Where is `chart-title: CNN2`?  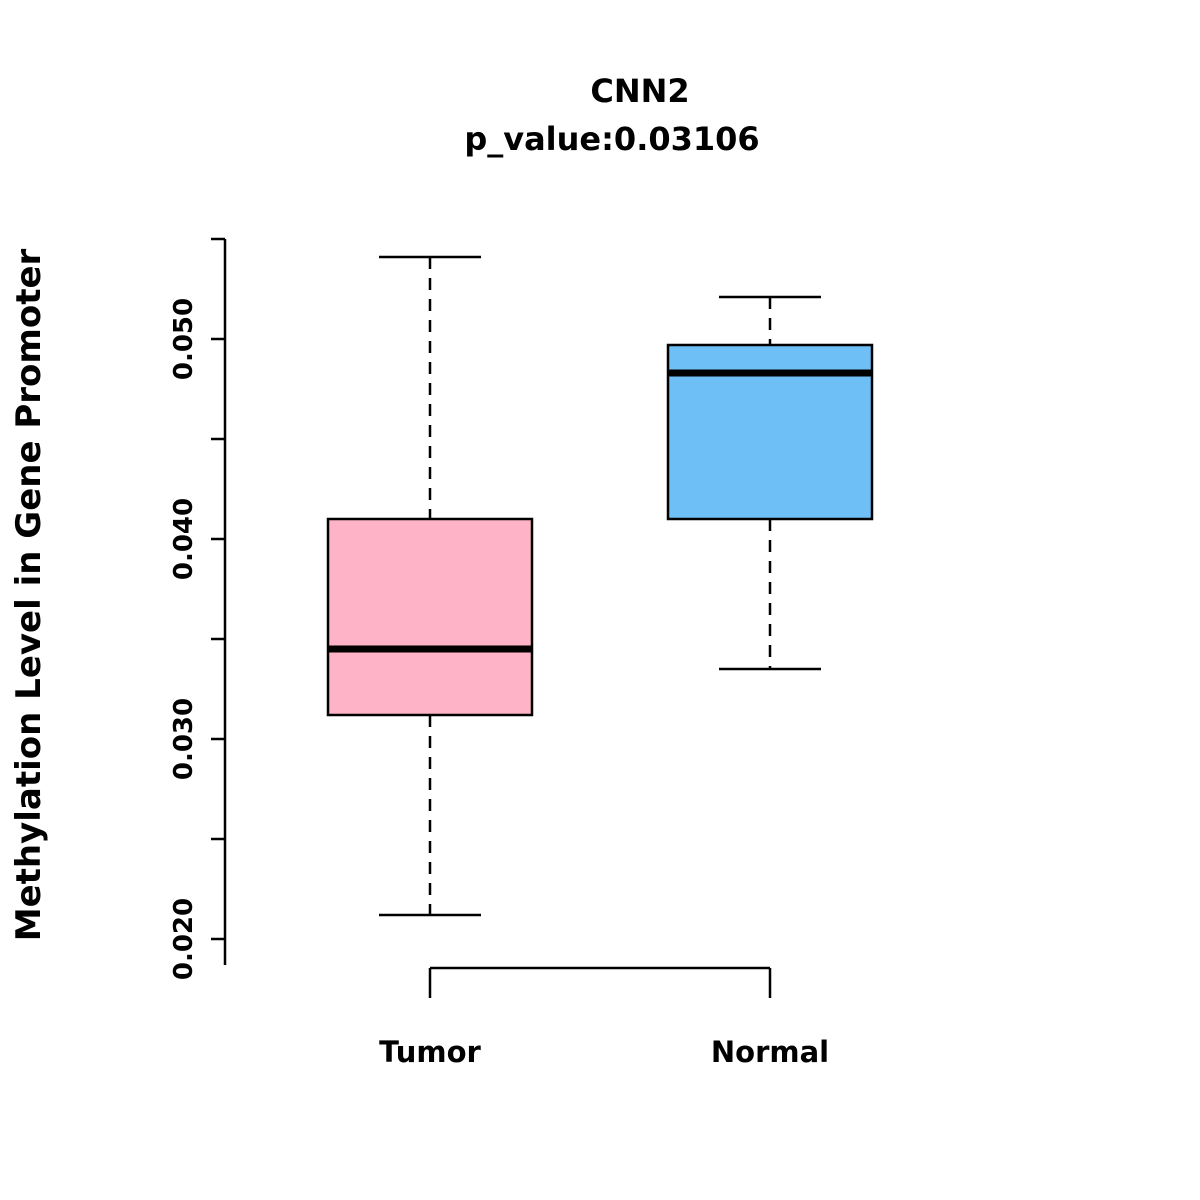 chart-title: CNN2 is located at coordinates (639, 91).